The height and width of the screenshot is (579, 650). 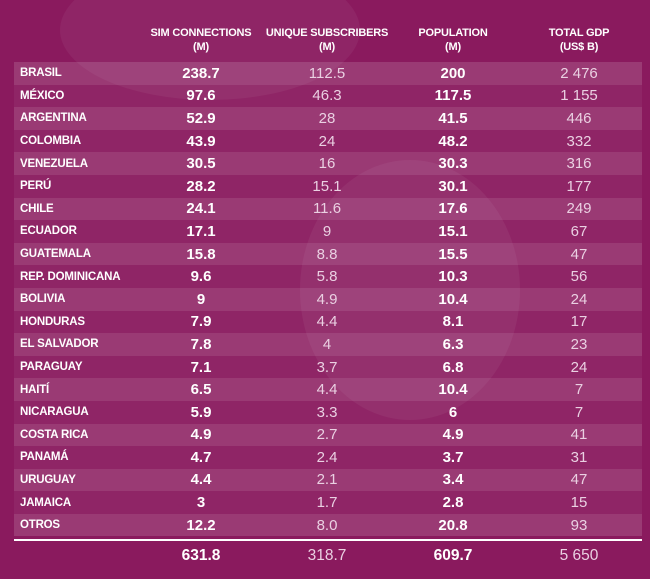 I want to click on subscribers-cell: 2.4, so click(x=327, y=457).